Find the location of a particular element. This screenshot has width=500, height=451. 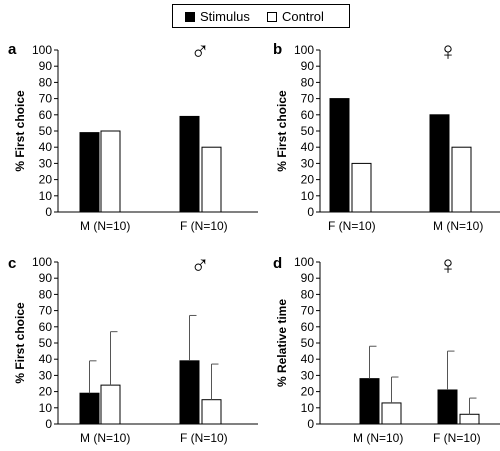

legend-label-stimulus: Stimulus is located at coordinates (225, 16).